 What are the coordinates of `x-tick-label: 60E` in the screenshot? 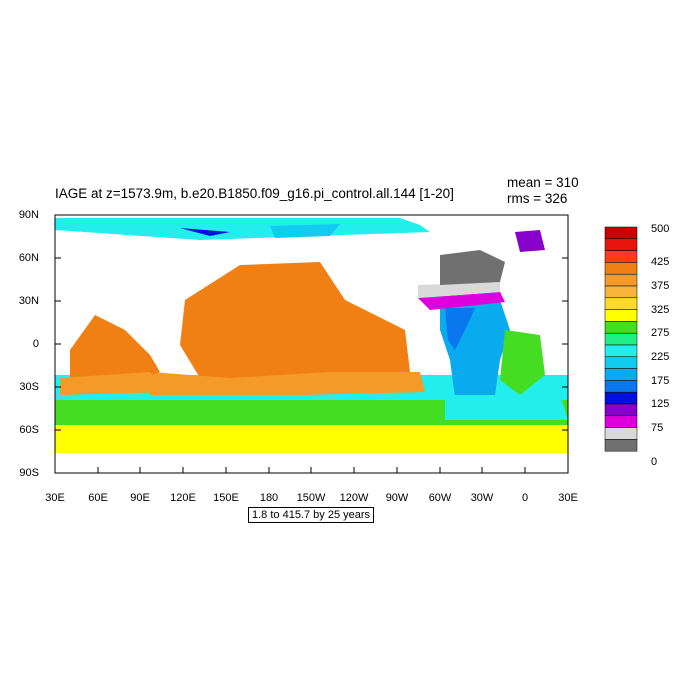 It's located at (98, 498).